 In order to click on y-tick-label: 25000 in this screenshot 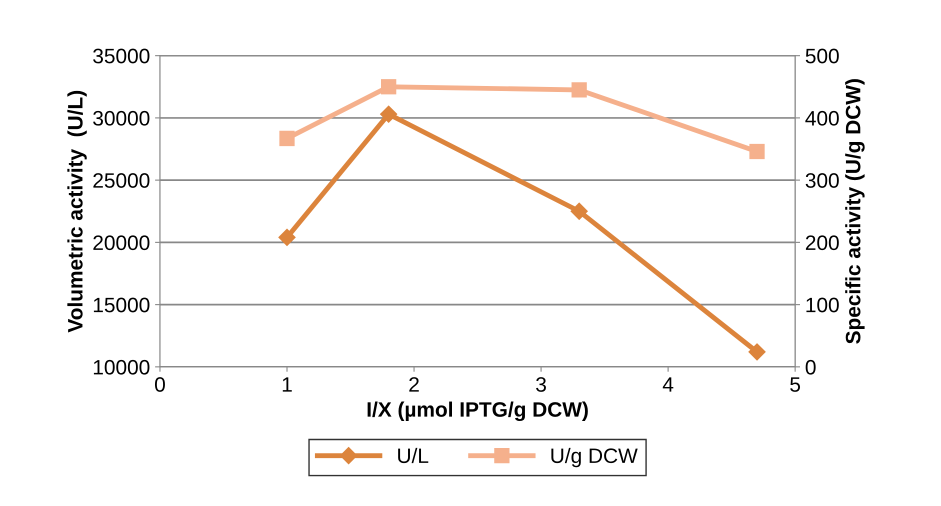, I will do `click(121, 180)`.